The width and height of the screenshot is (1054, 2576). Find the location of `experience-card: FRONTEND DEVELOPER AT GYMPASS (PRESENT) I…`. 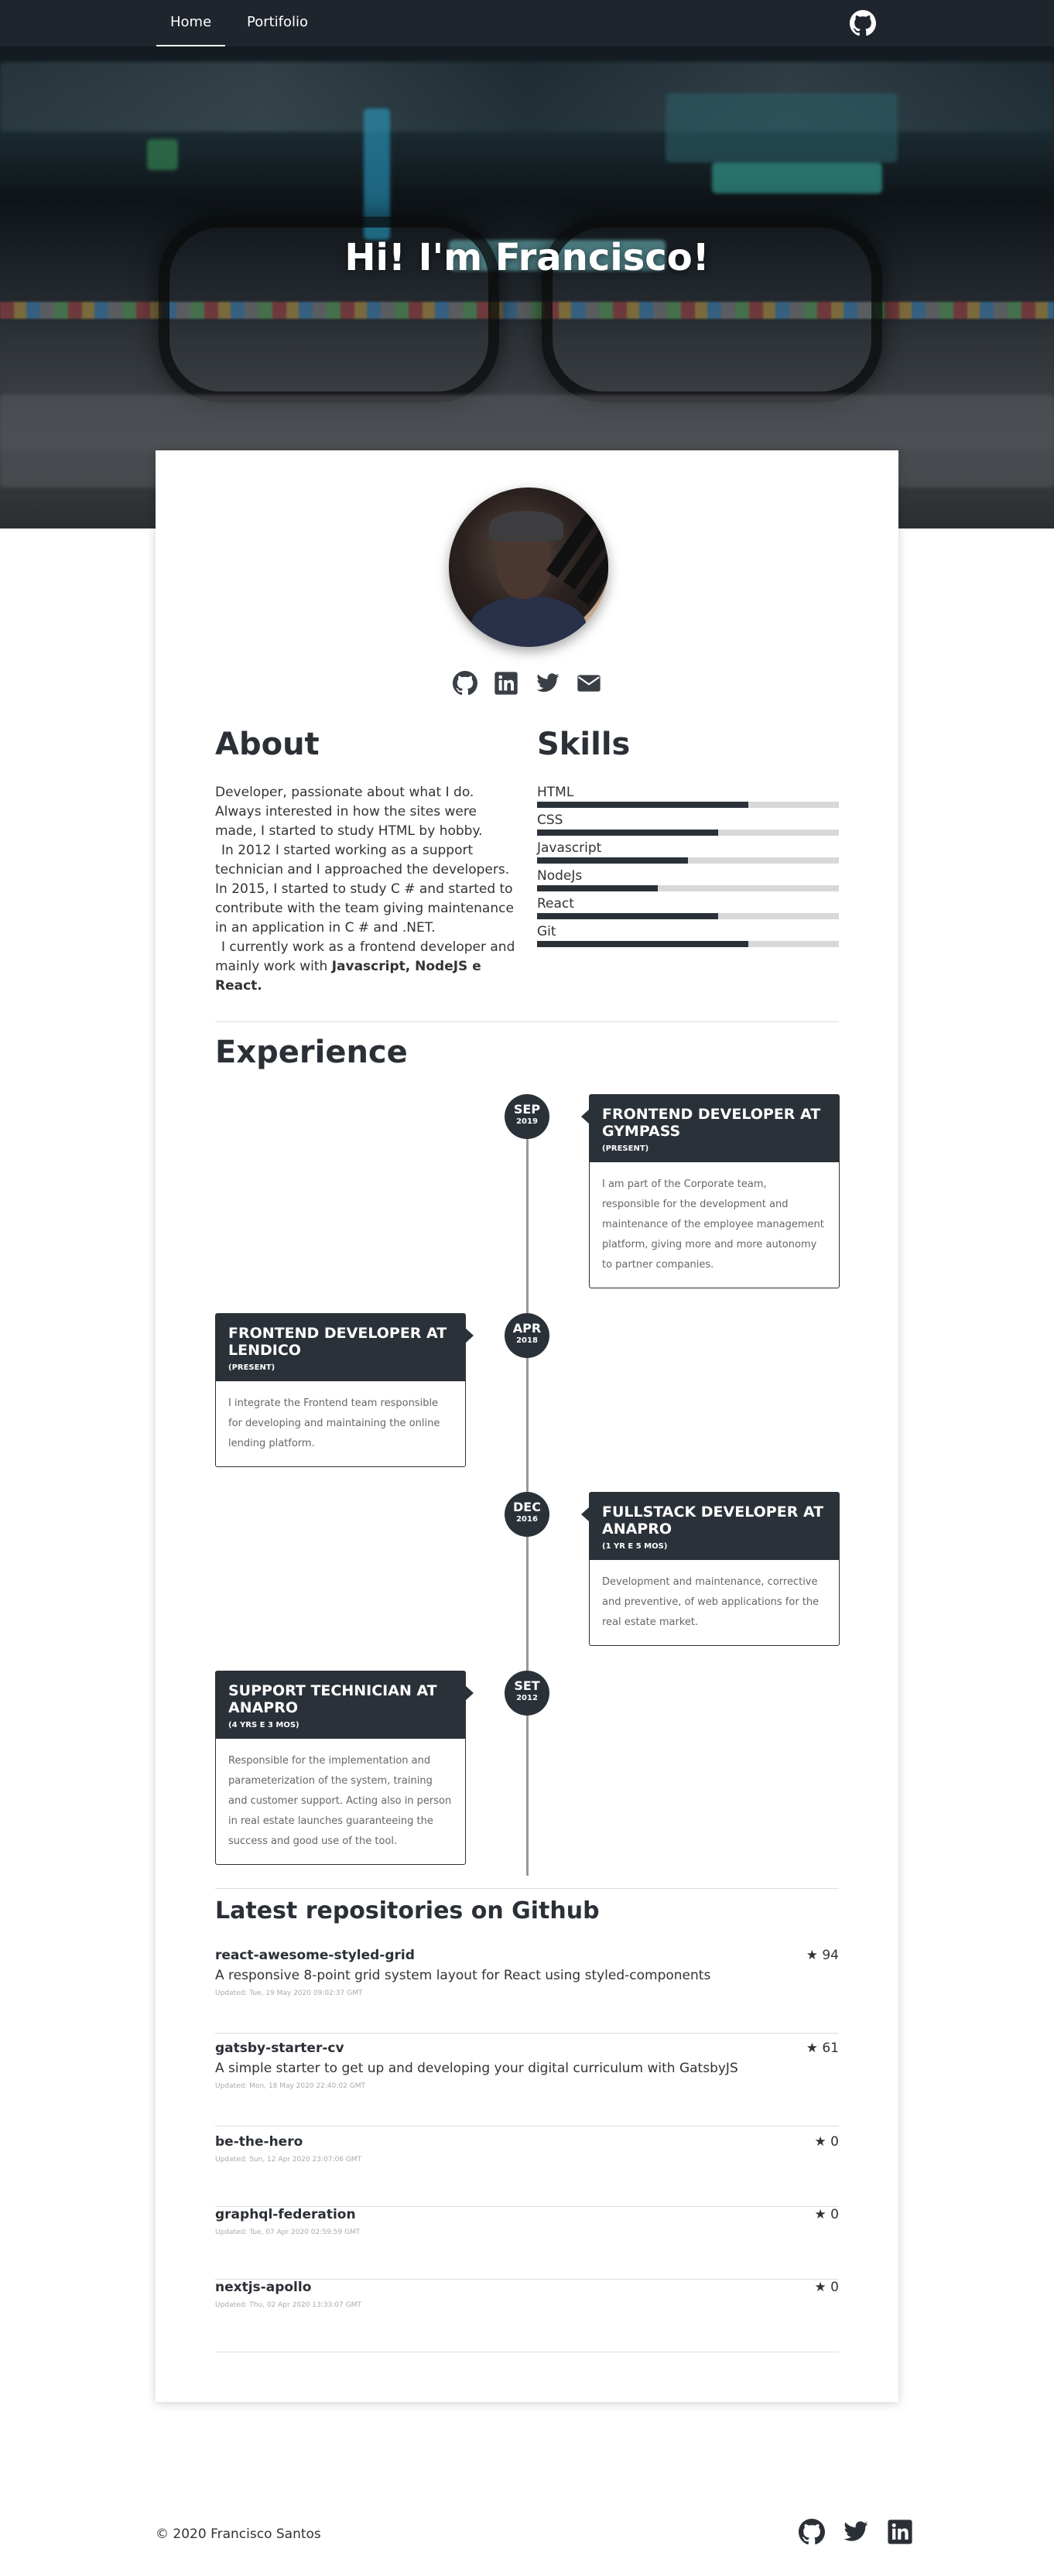

experience-card: FRONTEND DEVELOPER AT GYMPASS (PRESENT) I… is located at coordinates (710, 1191).